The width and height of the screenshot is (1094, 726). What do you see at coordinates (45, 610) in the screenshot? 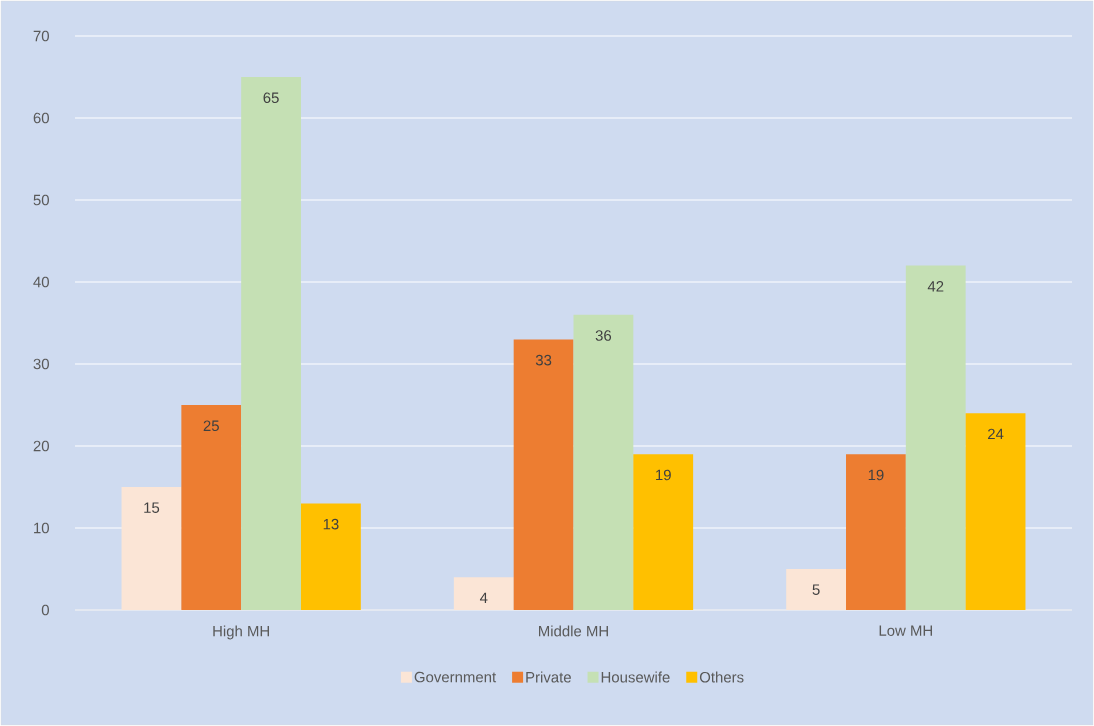
I see `y-tick-label: 0` at bounding box center [45, 610].